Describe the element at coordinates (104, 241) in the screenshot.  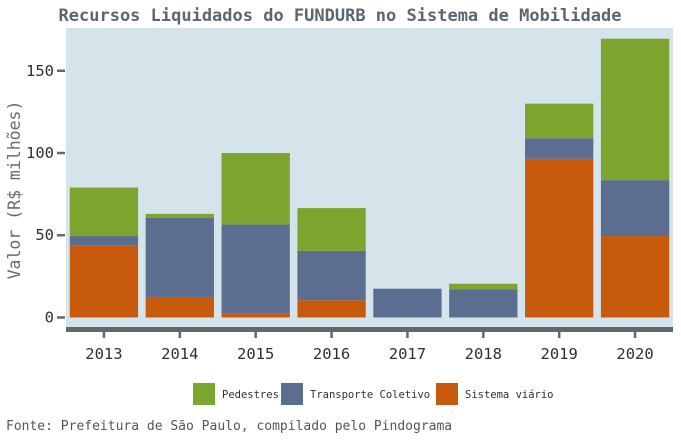
I see `bar-2013-transporte-coletivo` at that location.